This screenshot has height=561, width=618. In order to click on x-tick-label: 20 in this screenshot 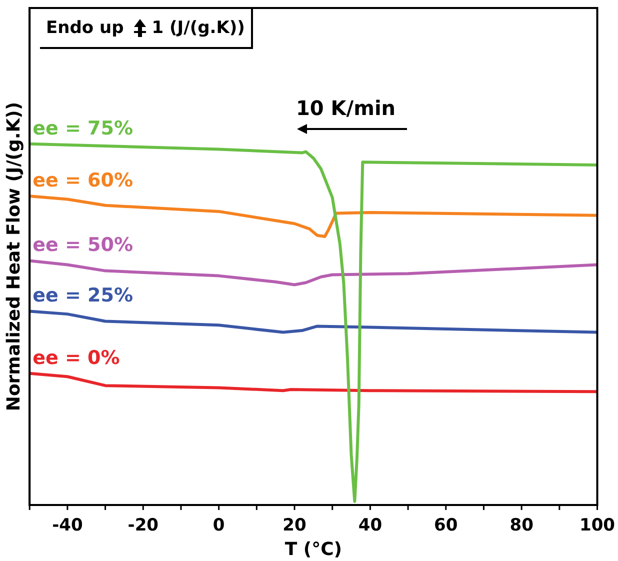, I will do `click(294, 526)`.